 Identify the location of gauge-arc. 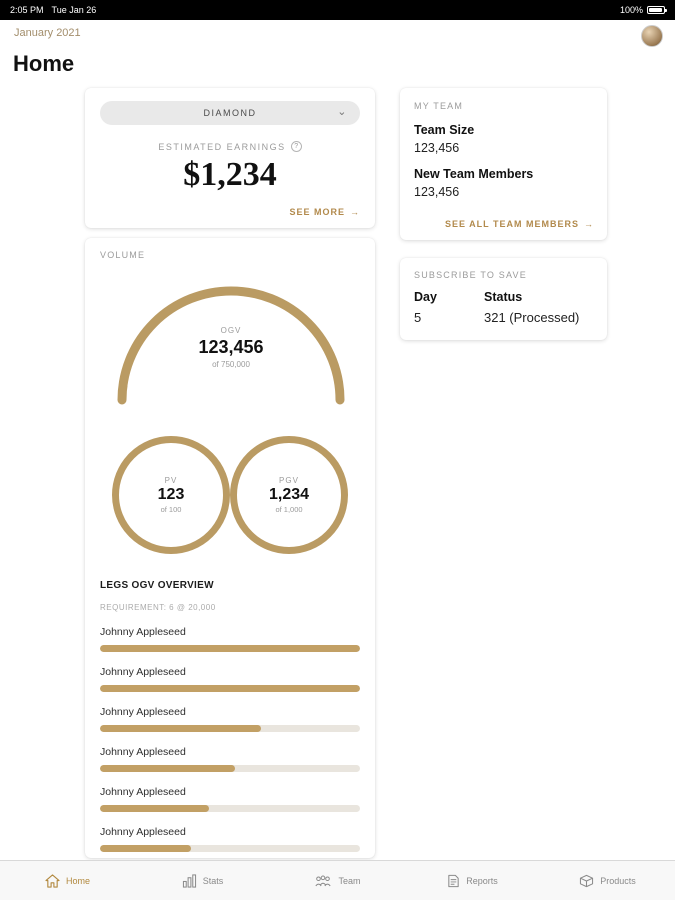
(231, 345).